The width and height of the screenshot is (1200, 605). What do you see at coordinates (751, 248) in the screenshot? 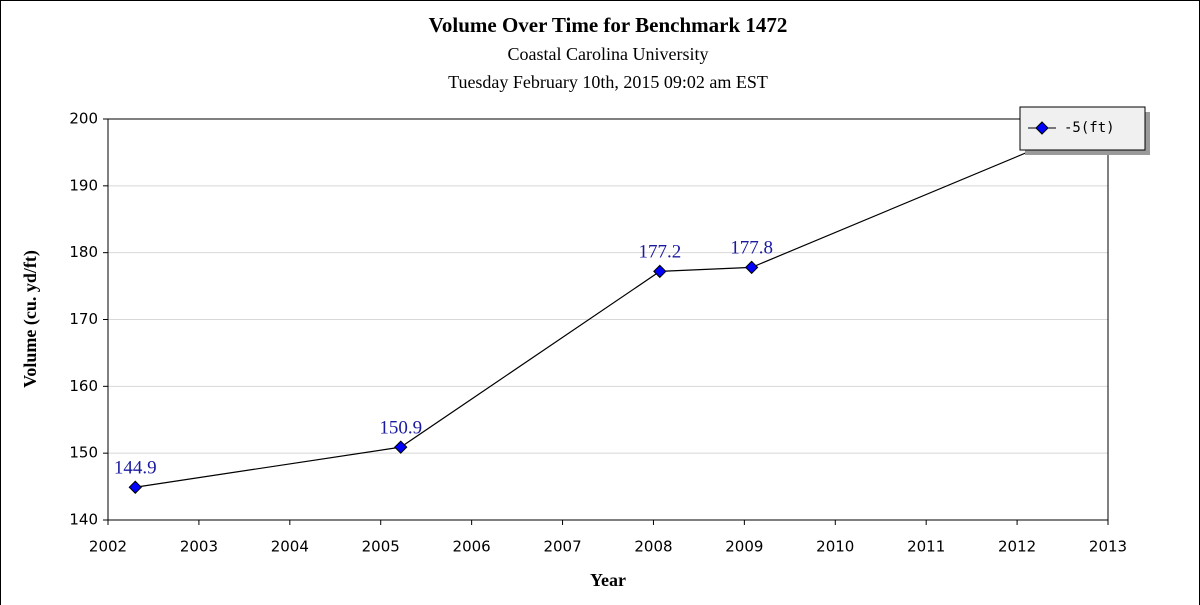
I see `data-label: 177.8` at bounding box center [751, 248].